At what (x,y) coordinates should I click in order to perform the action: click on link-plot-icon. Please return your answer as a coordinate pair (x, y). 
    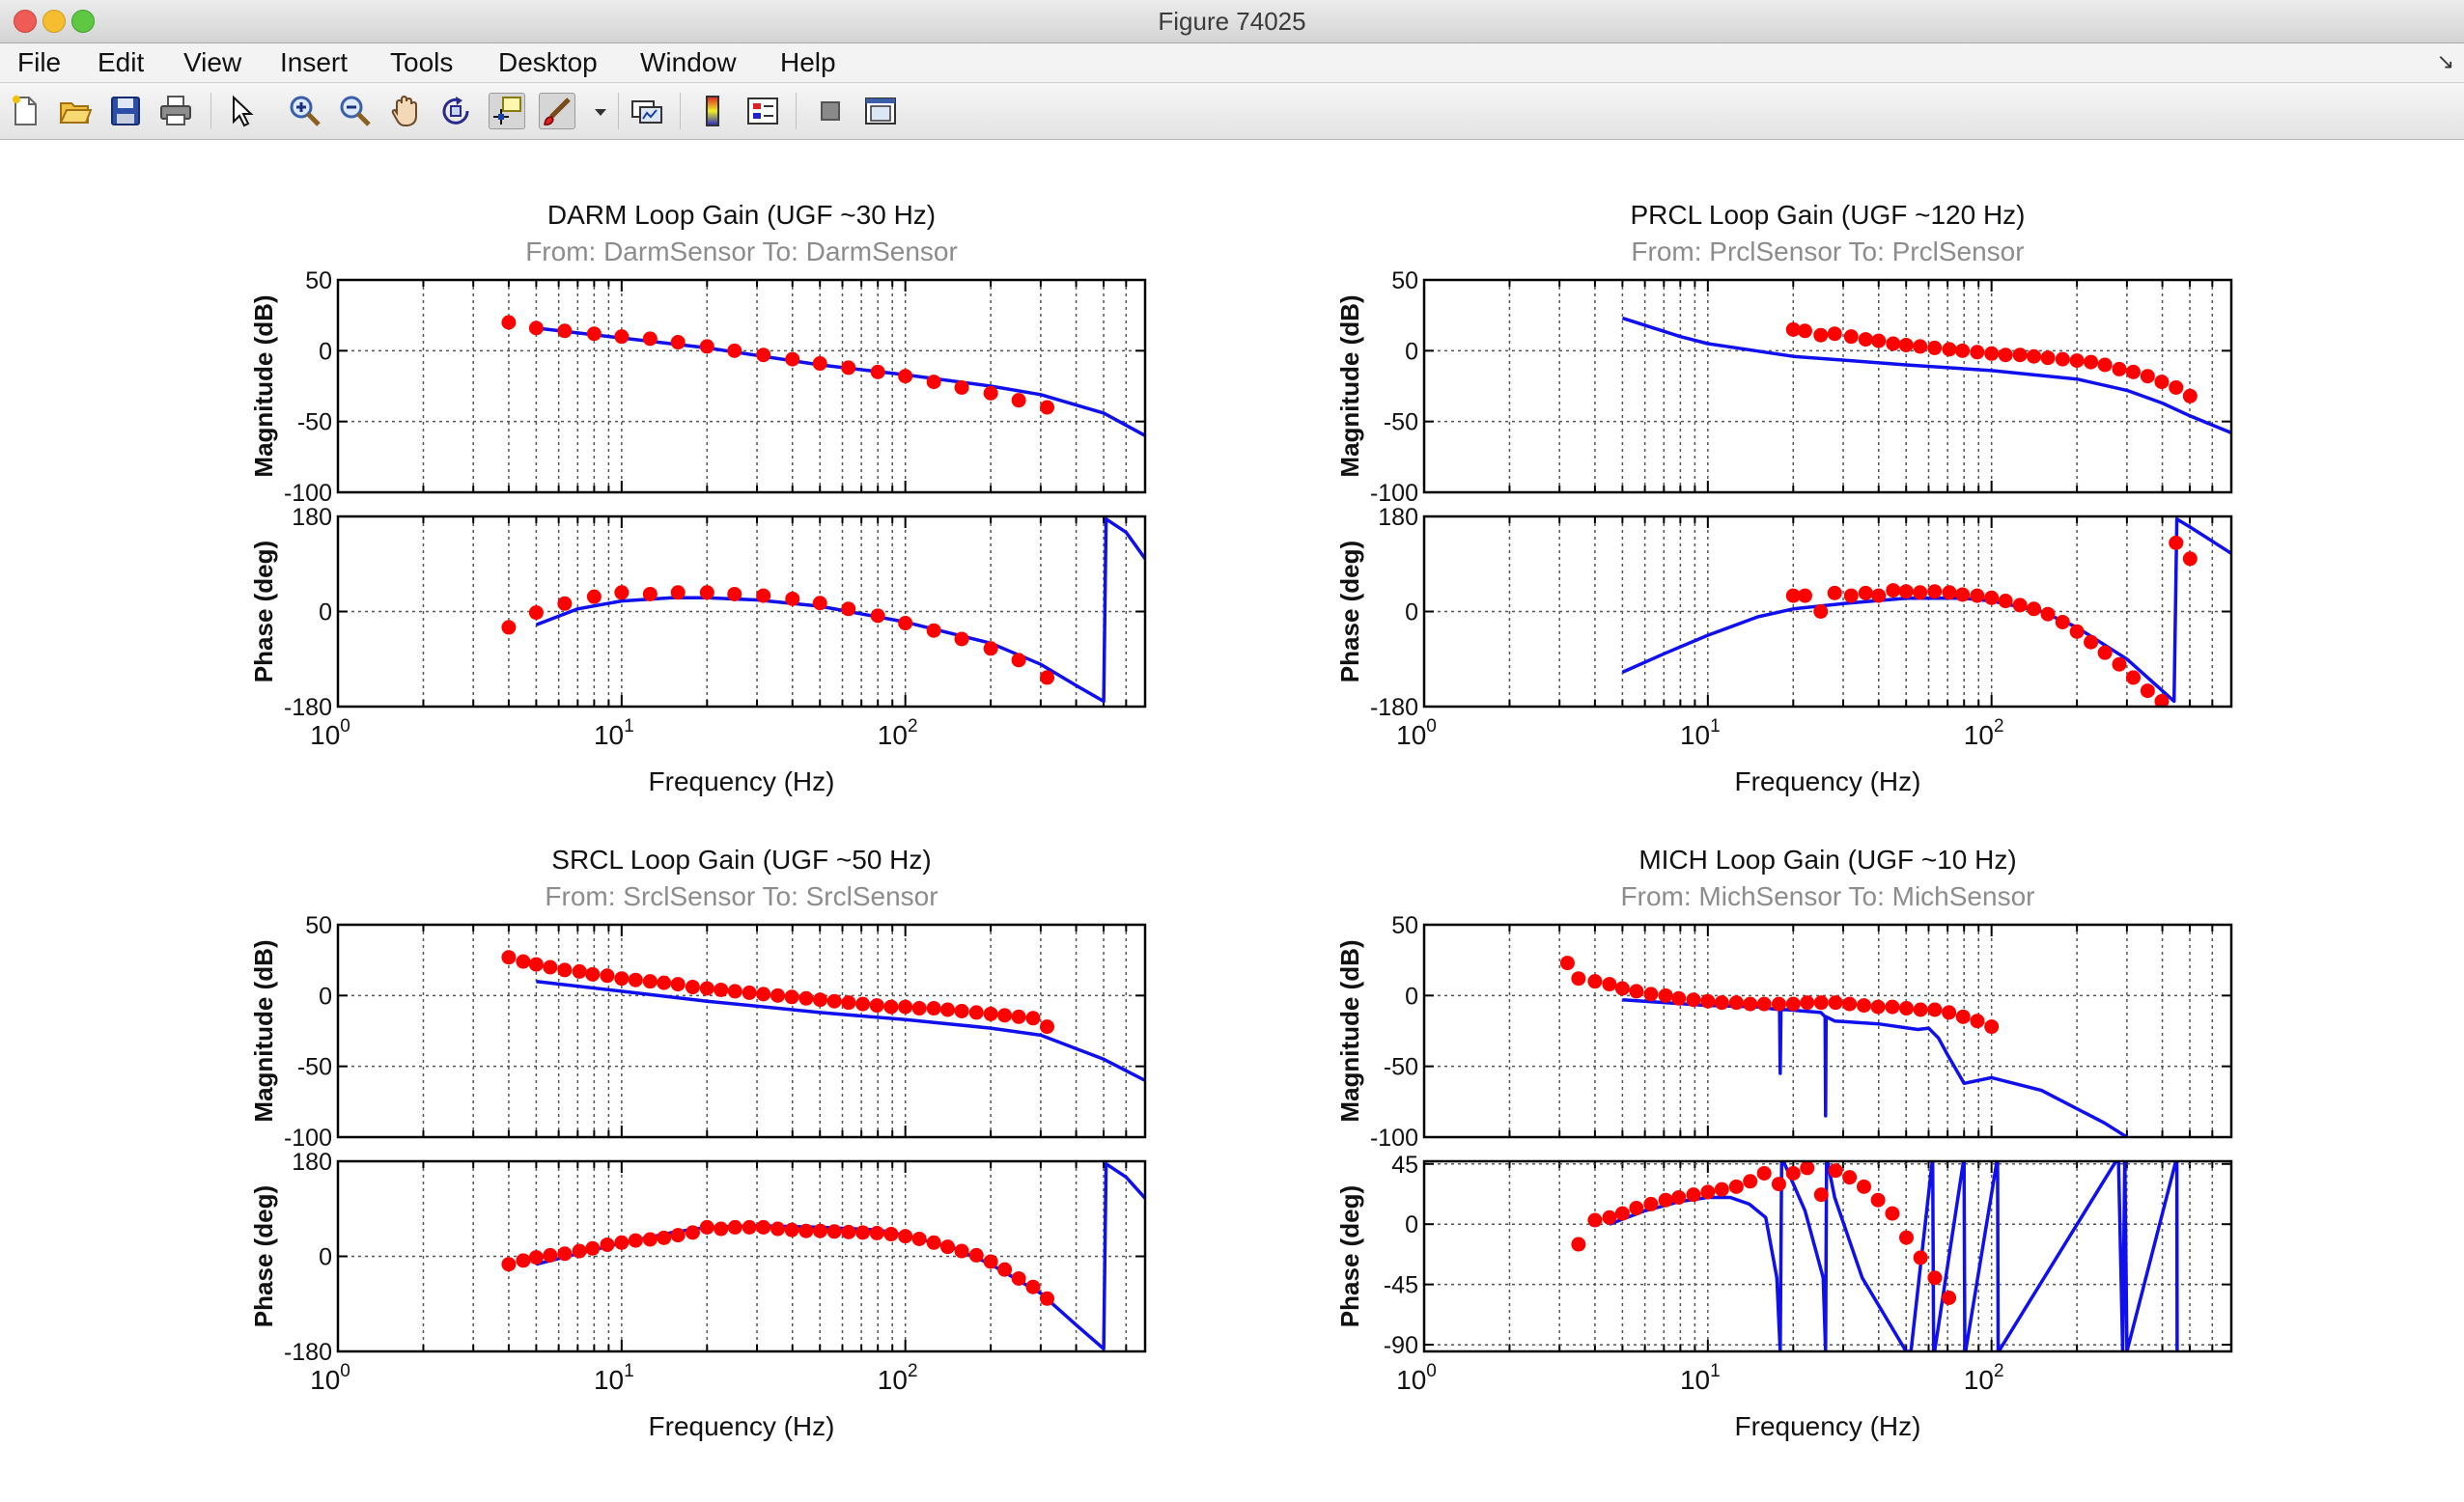
    Looking at the image, I should click on (647, 111).